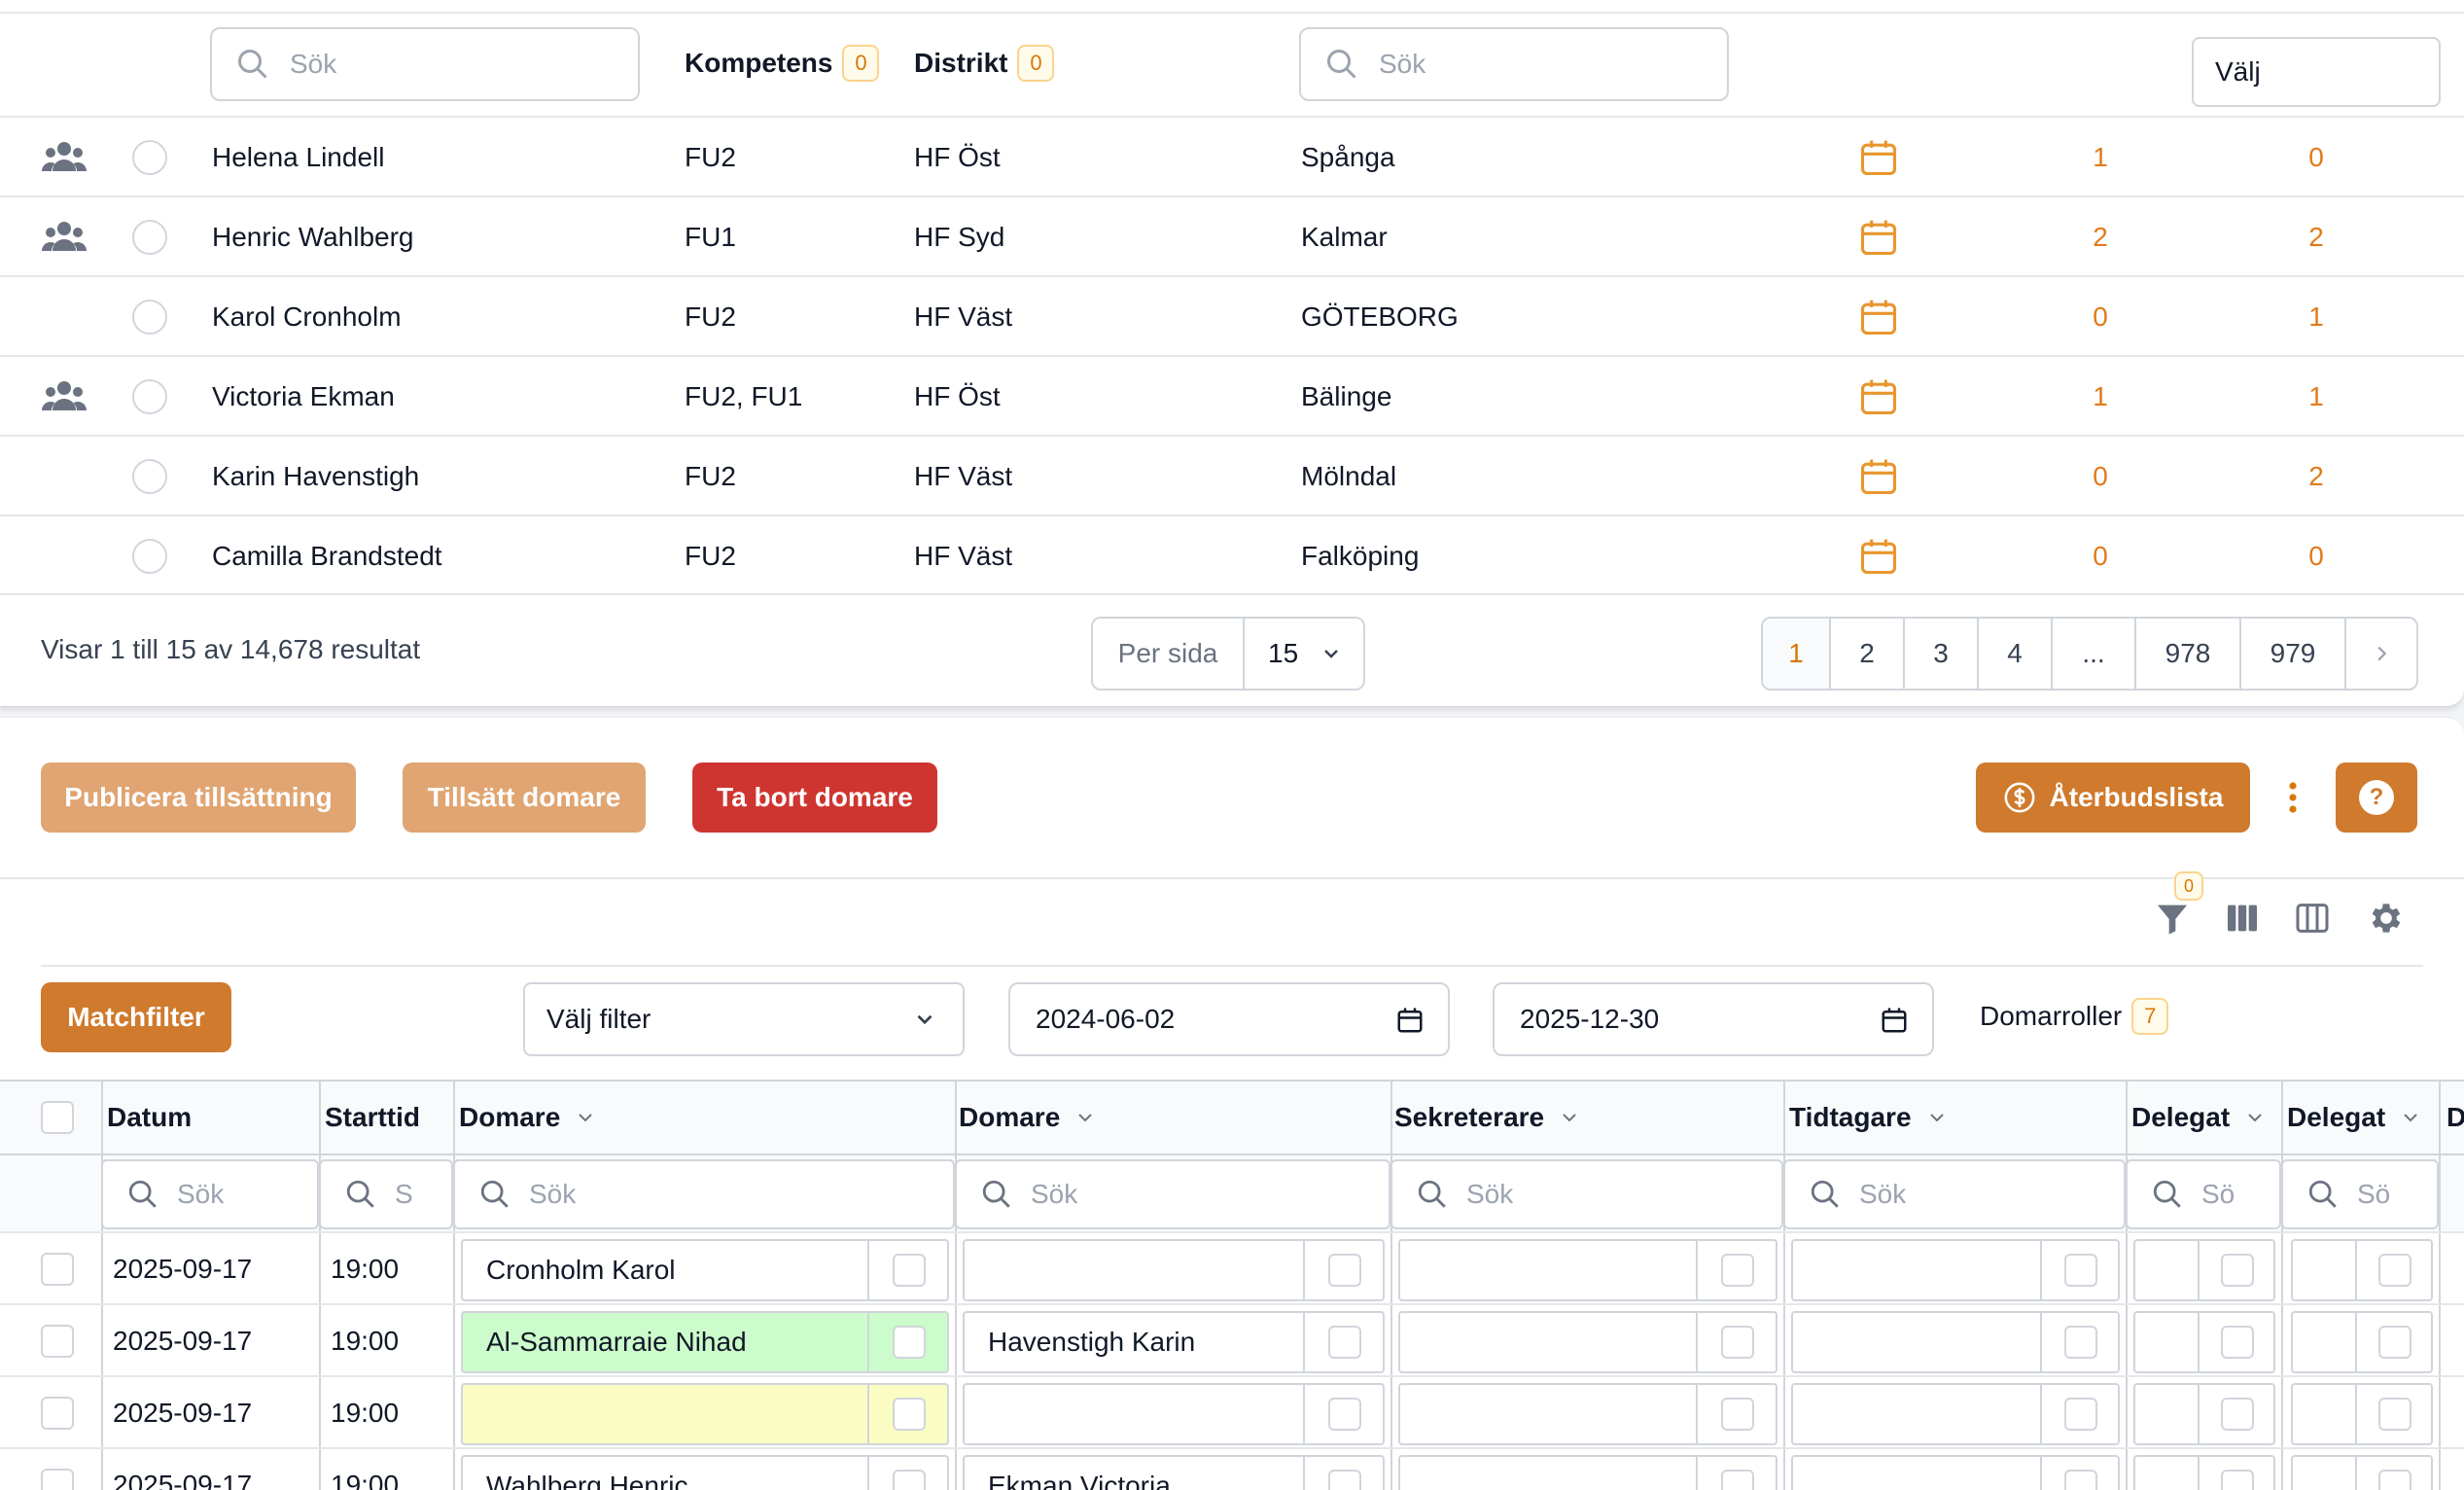  Describe the element at coordinates (2016, 654) in the screenshot. I see `page-4: 4` at that location.